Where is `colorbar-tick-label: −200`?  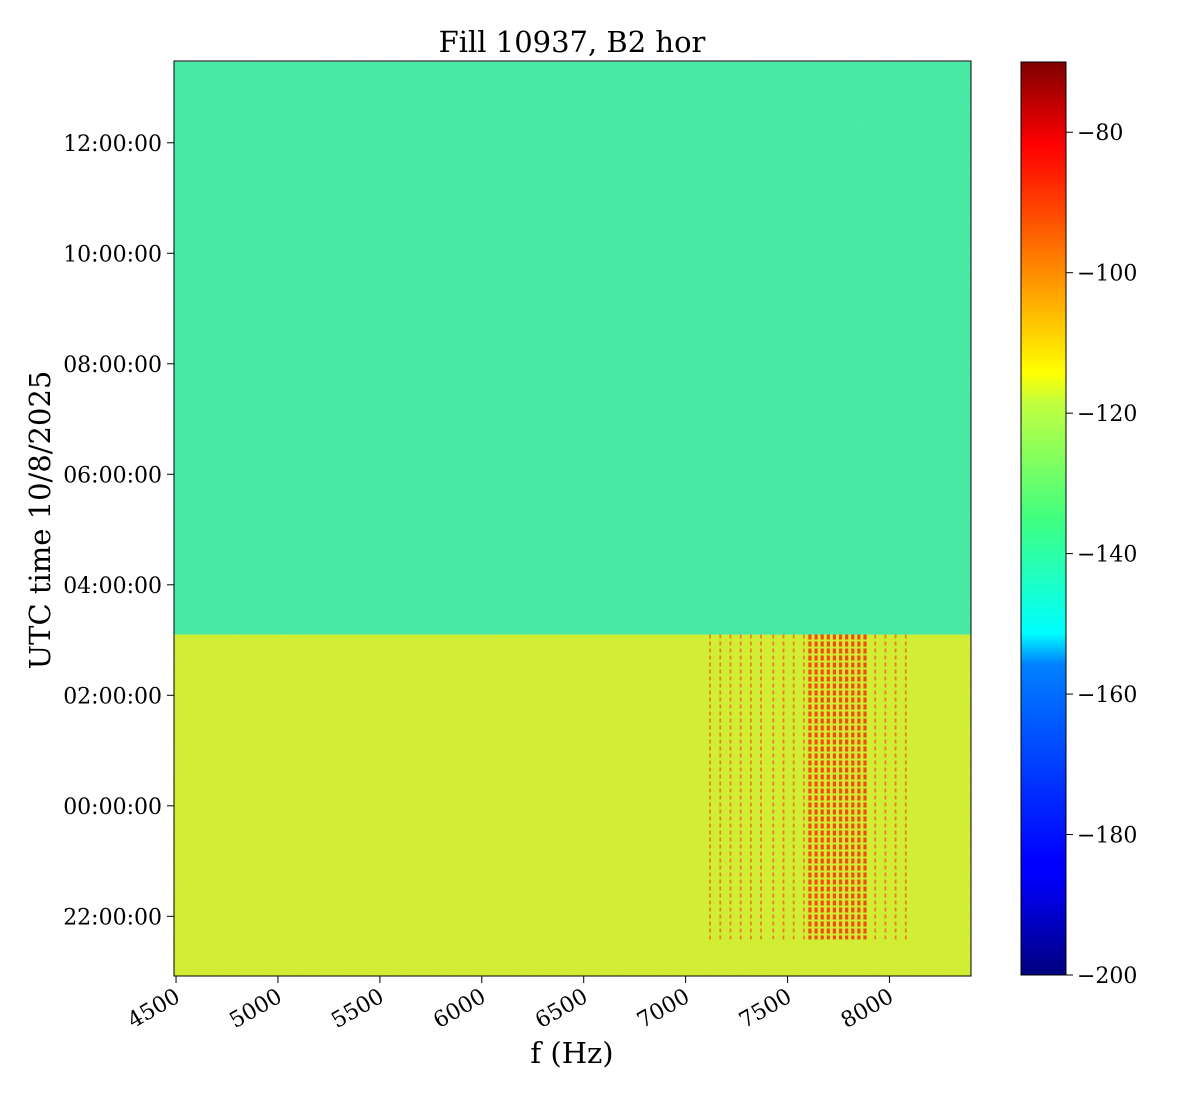 colorbar-tick-label: −200 is located at coordinates (1107, 976).